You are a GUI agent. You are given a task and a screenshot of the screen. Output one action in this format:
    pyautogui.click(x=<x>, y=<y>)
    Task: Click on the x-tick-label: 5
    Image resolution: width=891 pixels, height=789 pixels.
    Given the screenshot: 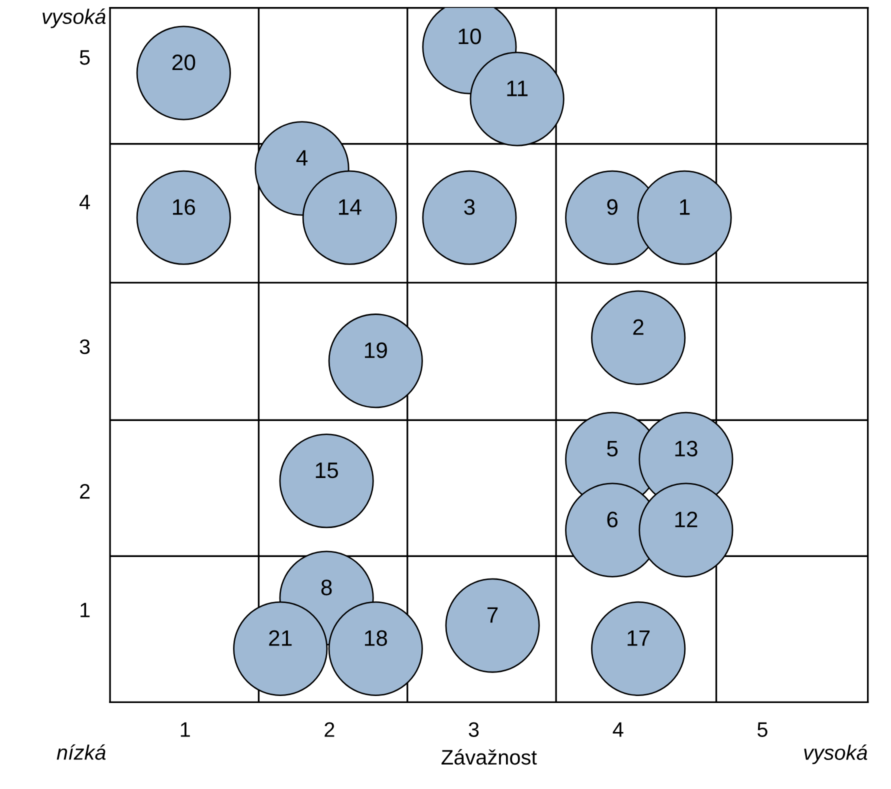 What is the action you would take?
    pyautogui.click(x=763, y=729)
    